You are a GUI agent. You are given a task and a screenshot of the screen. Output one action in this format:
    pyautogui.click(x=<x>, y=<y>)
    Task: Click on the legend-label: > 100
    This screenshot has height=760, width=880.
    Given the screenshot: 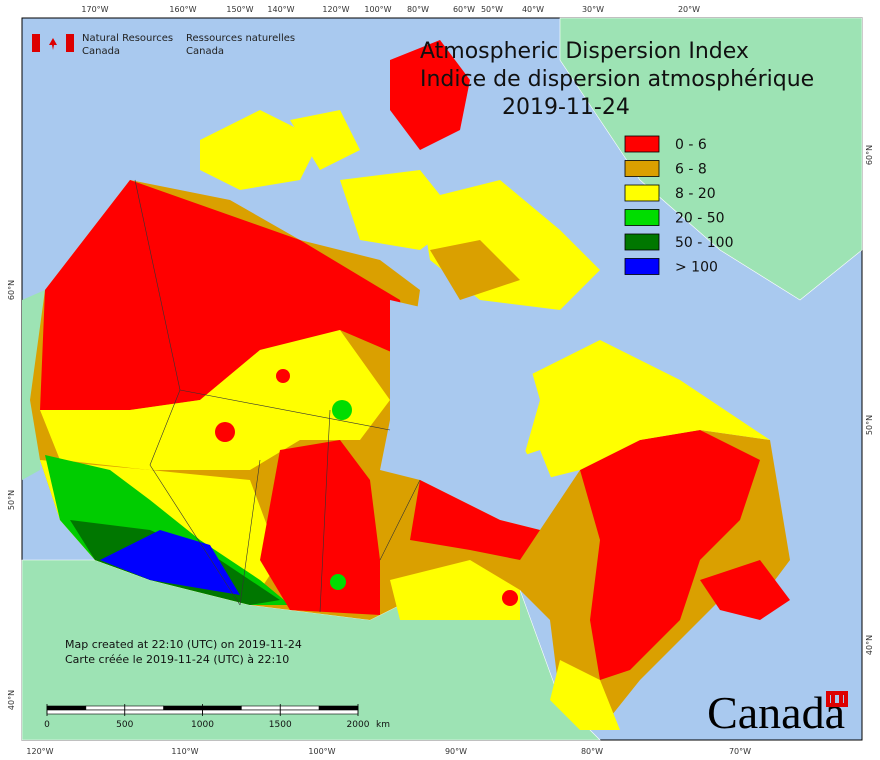 What is the action you would take?
    pyautogui.click(x=696, y=268)
    